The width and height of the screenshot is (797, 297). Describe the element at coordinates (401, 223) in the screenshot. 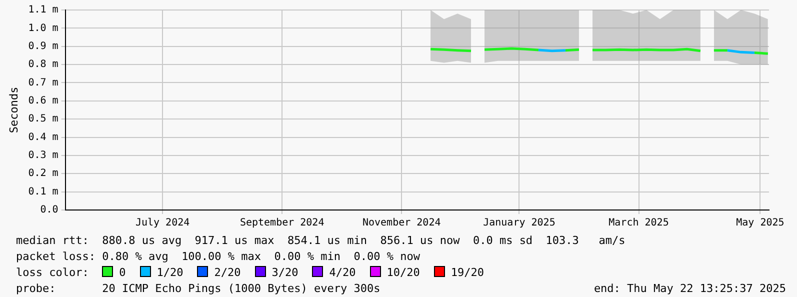

I see `x-tick-label: November 2024` at that location.